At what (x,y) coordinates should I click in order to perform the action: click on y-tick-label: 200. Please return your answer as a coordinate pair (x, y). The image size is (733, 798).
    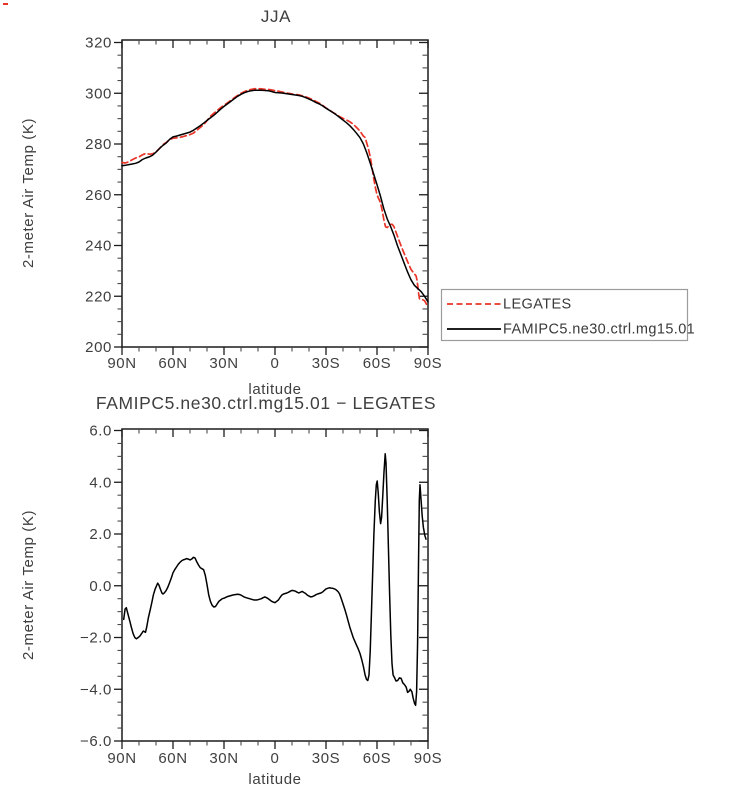
    Looking at the image, I should click on (98, 347).